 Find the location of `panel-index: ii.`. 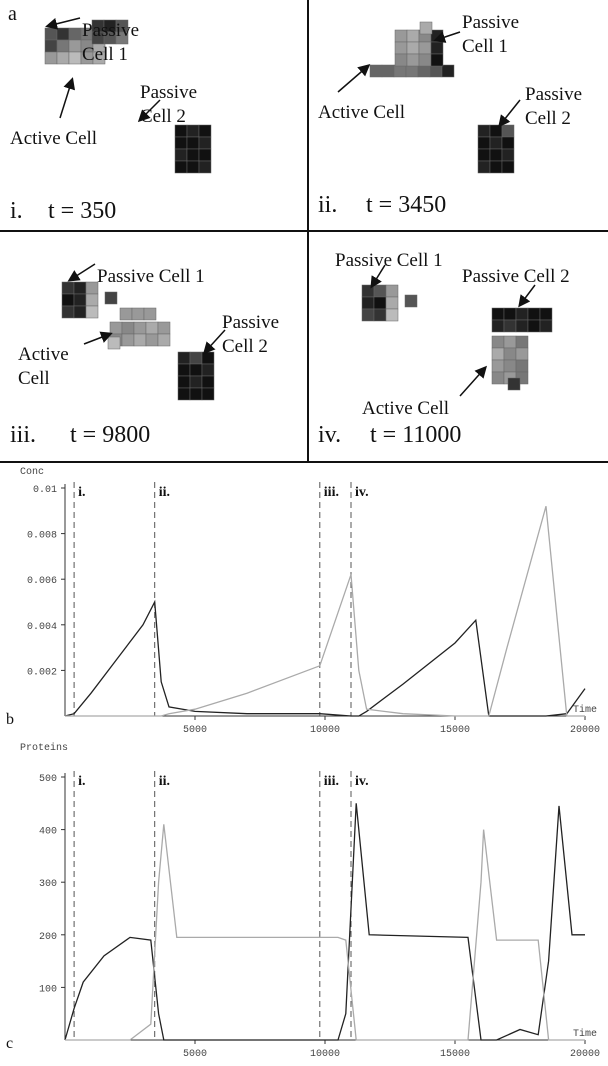

panel-index: ii. is located at coordinates (327, 205).